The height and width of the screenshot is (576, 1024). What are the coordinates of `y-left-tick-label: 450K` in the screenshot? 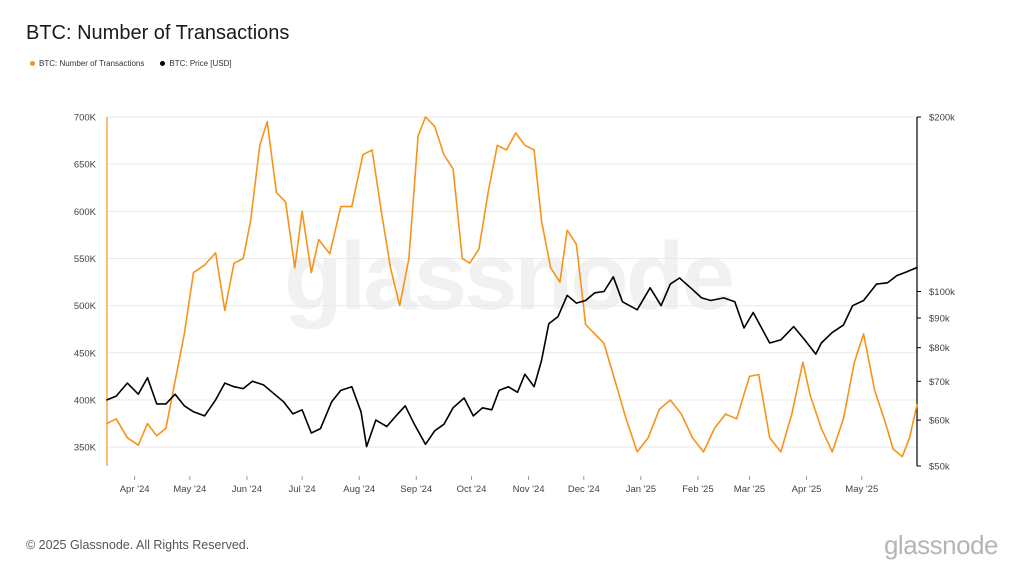 It's located at (85, 353).